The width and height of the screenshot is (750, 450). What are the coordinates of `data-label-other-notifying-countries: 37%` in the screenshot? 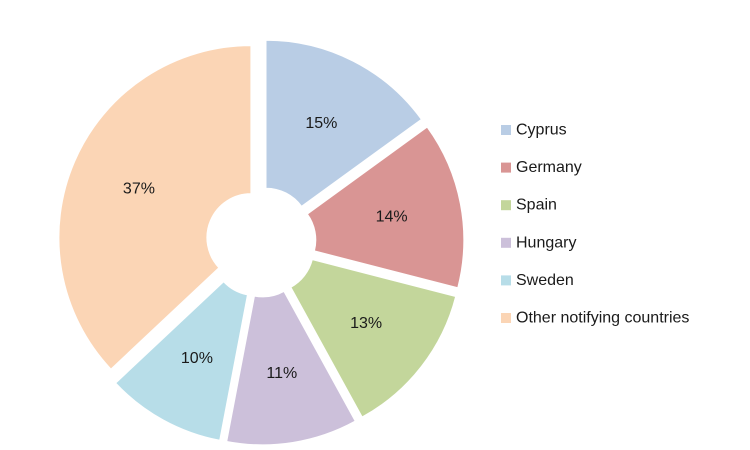 It's located at (139, 189).